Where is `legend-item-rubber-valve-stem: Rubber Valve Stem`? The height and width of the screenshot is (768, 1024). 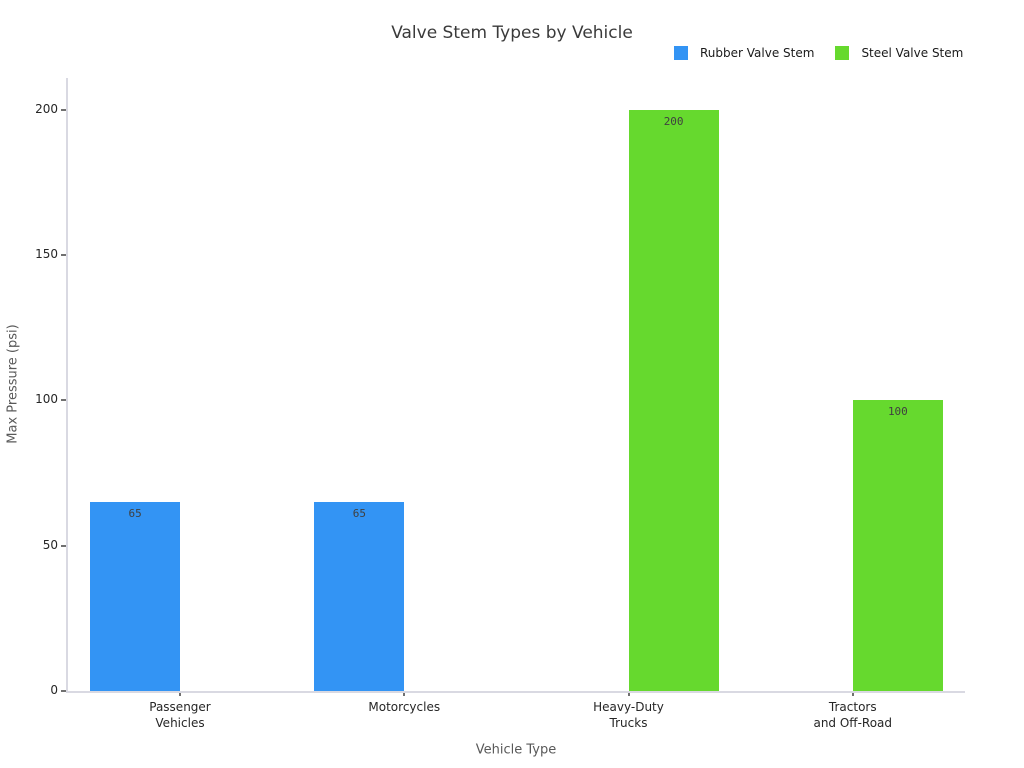 legend-item-rubber-valve-stem: Rubber Valve Stem is located at coordinates (744, 53).